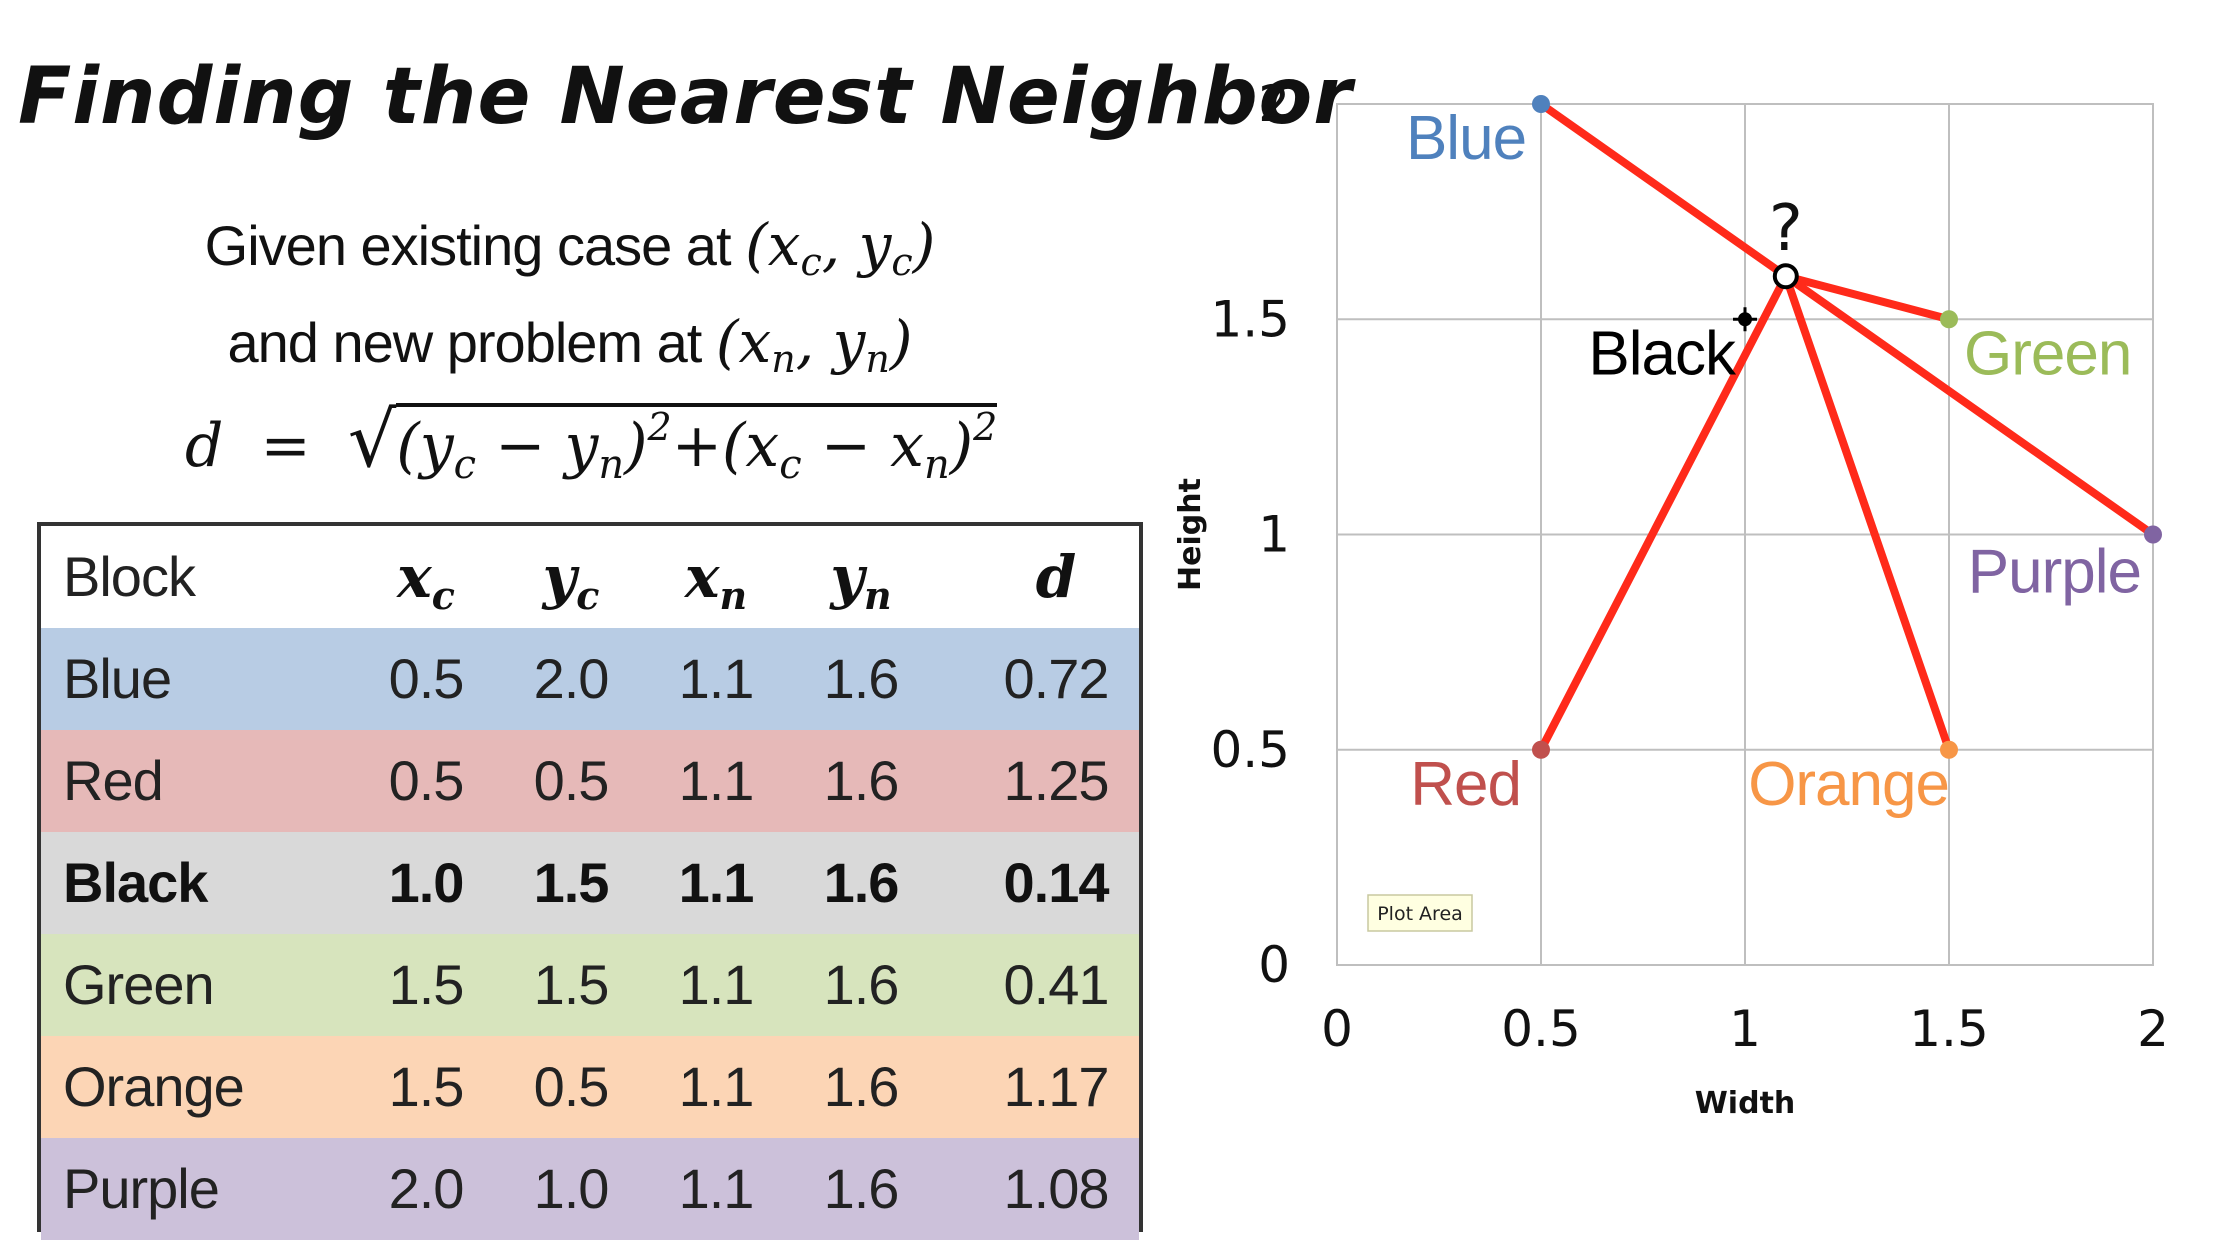  Describe the element at coordinates (1056, 882) in the screenshot. I see `row-cell: 0.14` at that location.